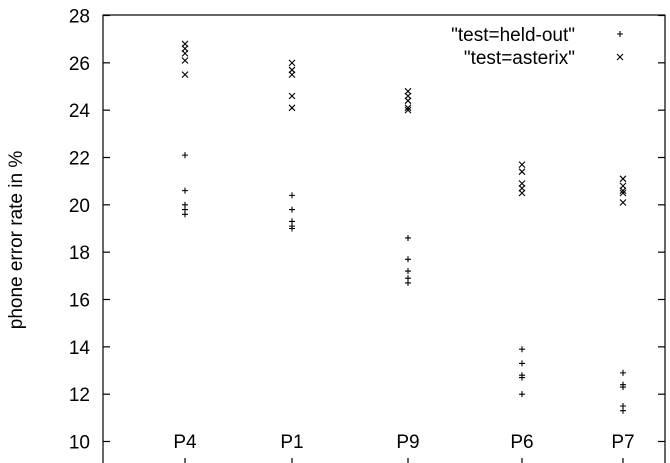  I want to click on x-tick-label: P4, so click(185, 442).